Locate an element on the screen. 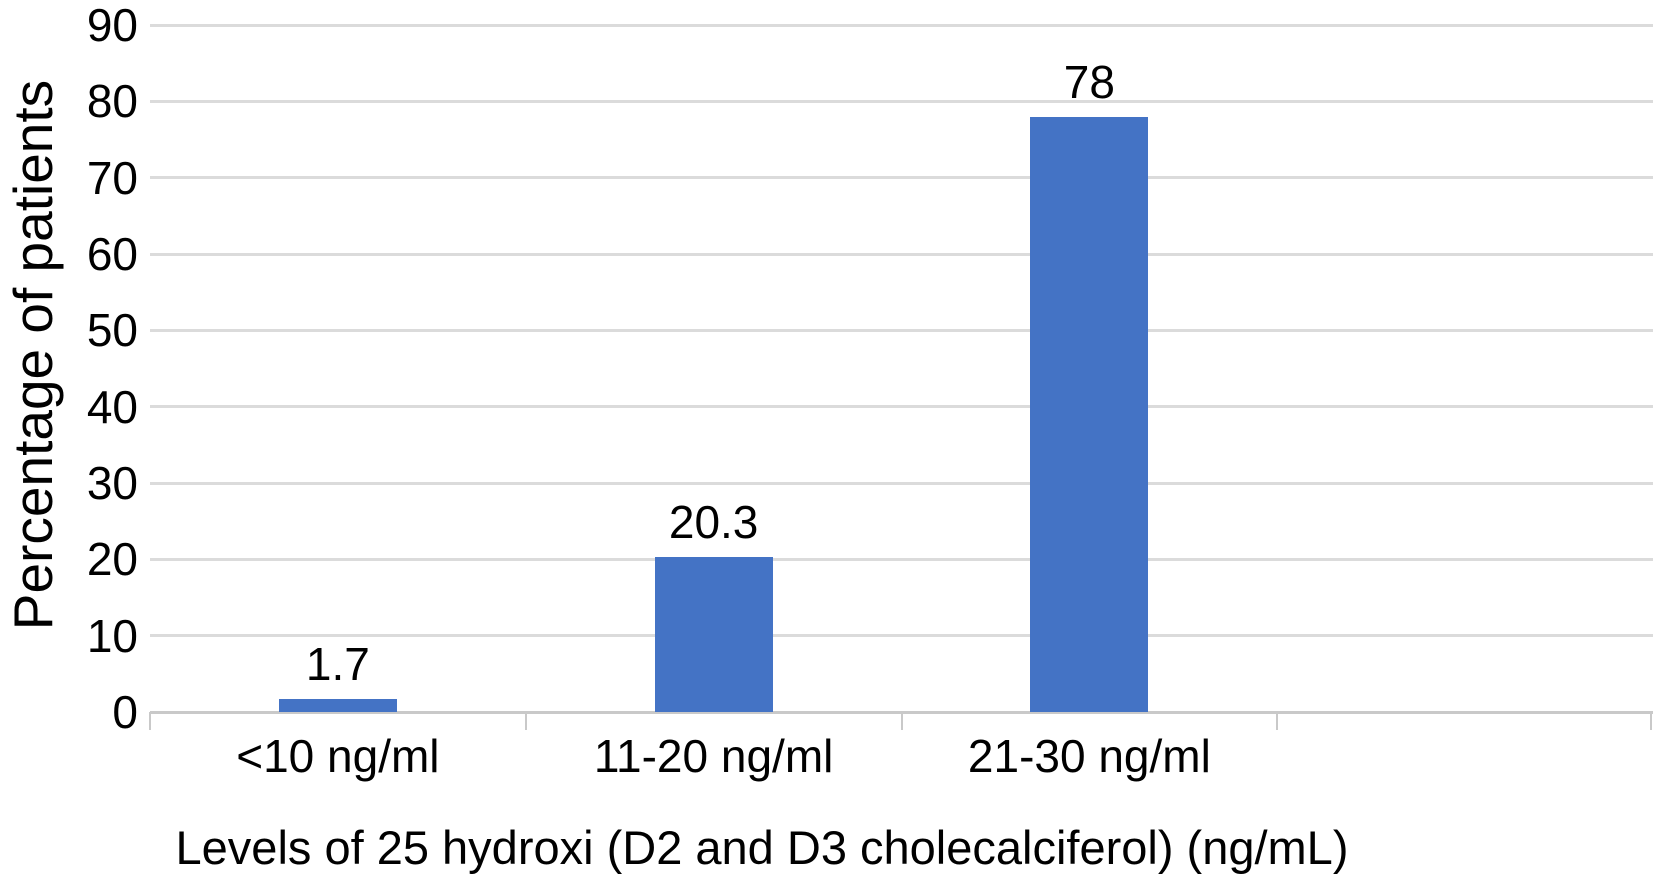  y-tick-label-80: 80 is located at coordinates (112, 101).